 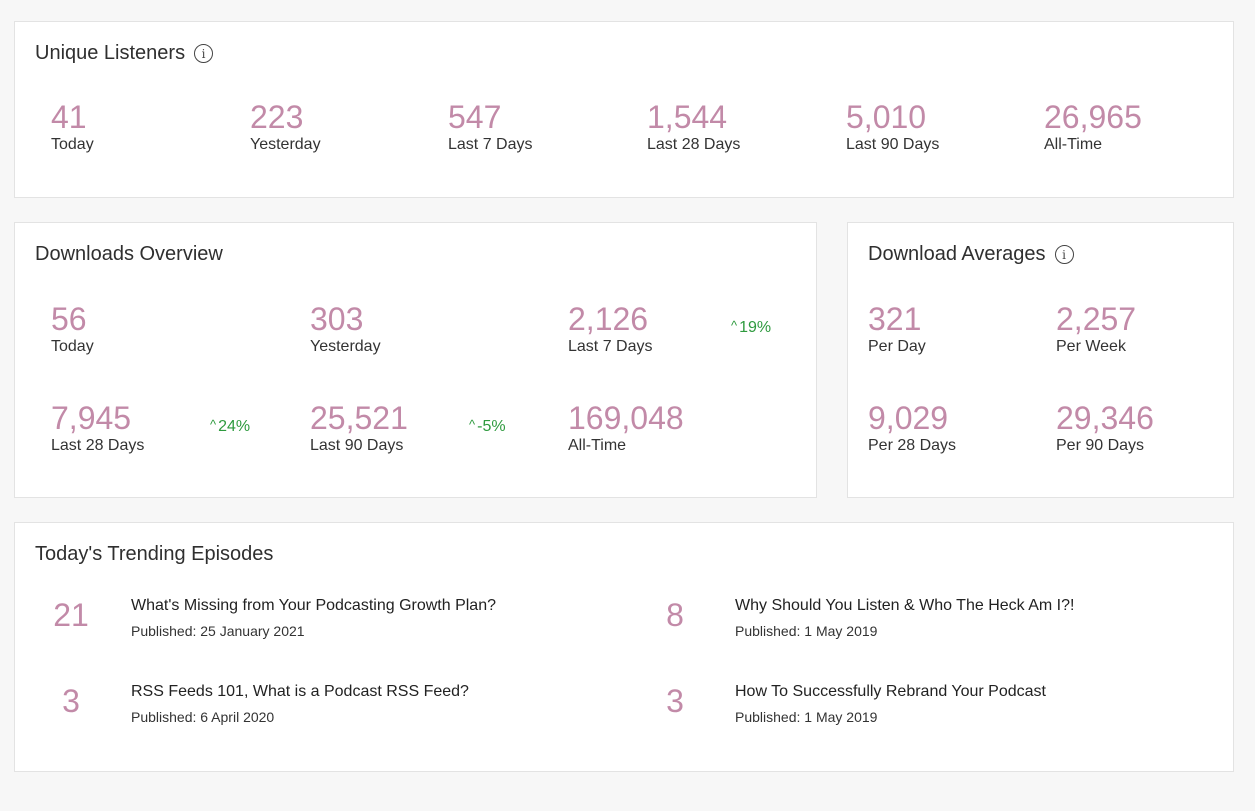 I want to click on unique-listeners-title: Unique Listeners i, so click(x=124, y=53).